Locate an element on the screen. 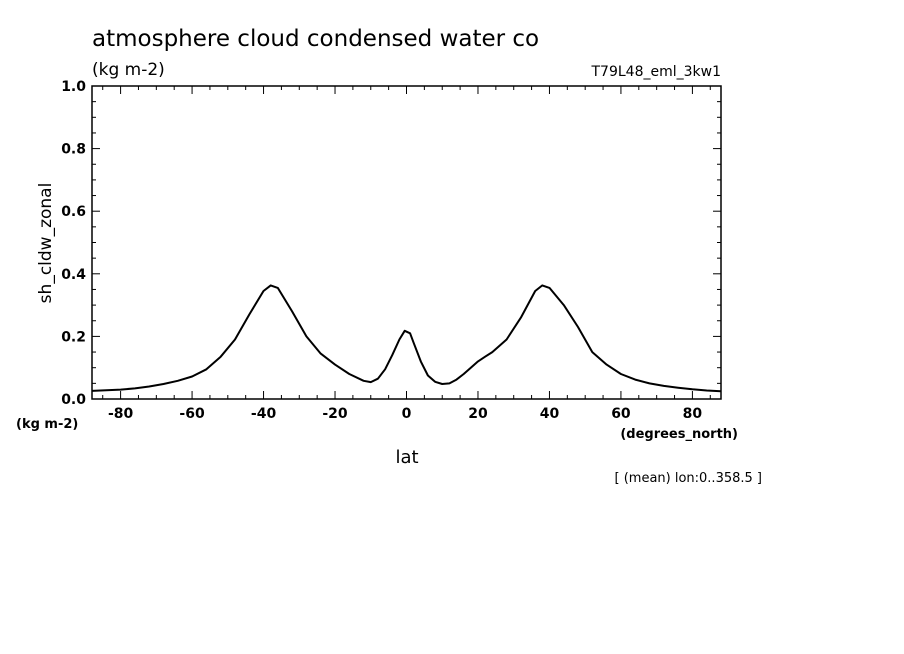 The width and height of the screenshot is (904, 654). units-label: (kg m-2) is located at coordinates (128, 70).